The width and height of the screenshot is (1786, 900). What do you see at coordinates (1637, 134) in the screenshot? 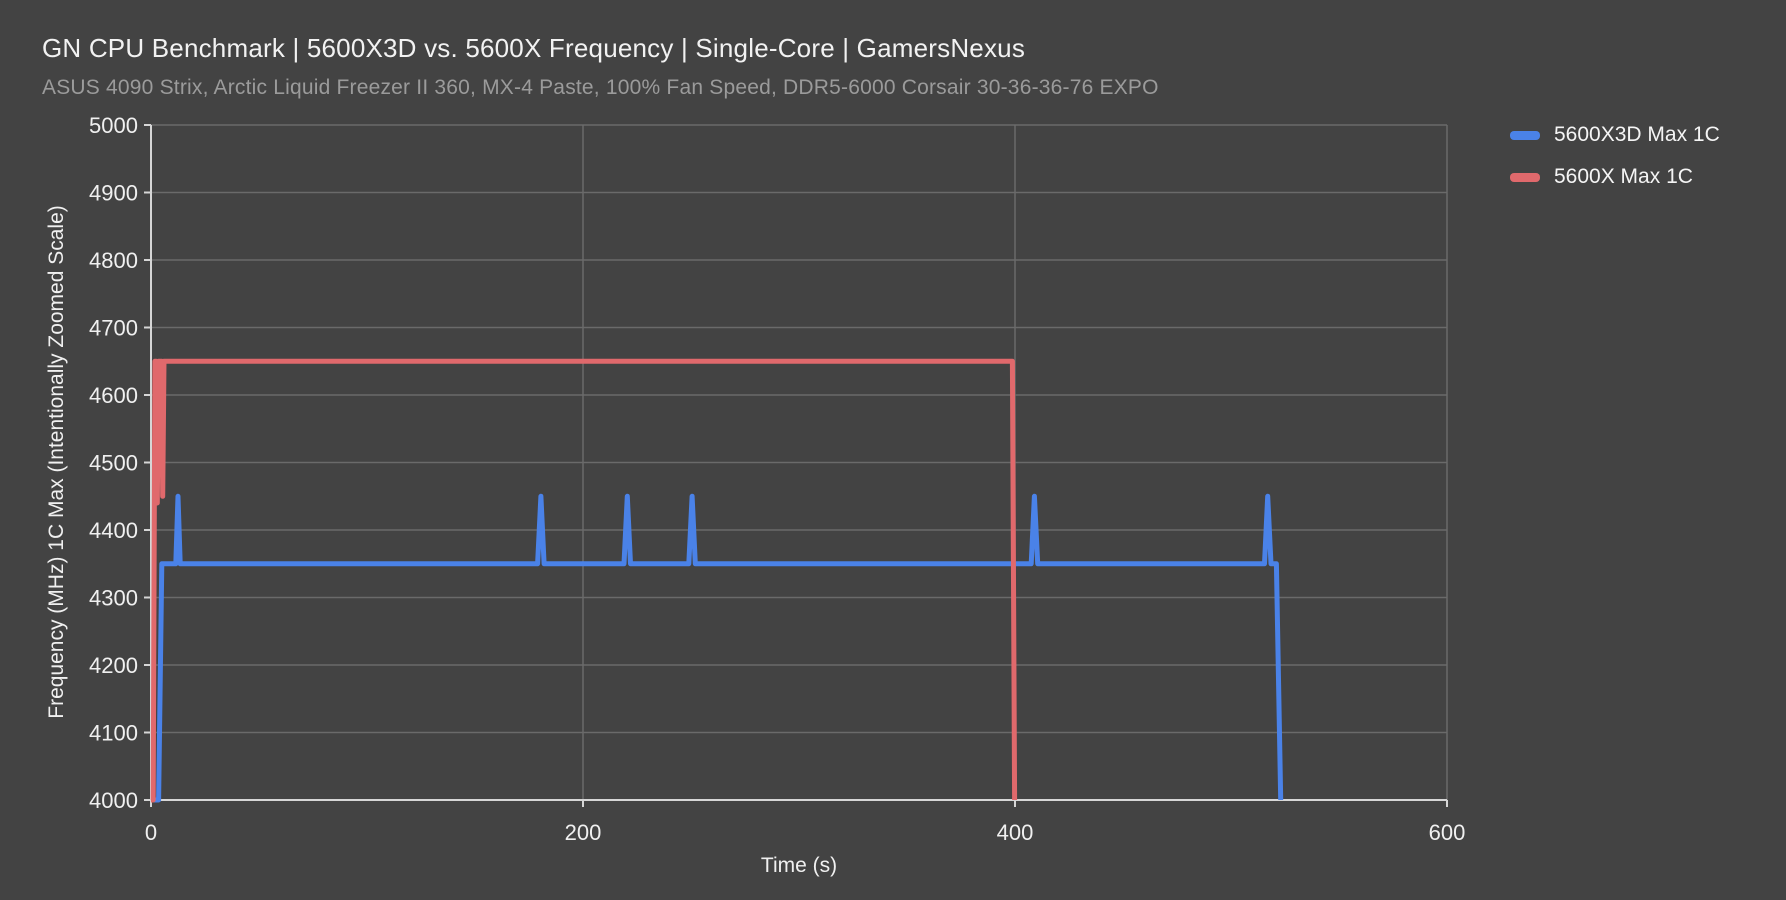
I see `legend-label-5600x3d: 5600X3D Max 1C` at bounding box center [1637, 134].